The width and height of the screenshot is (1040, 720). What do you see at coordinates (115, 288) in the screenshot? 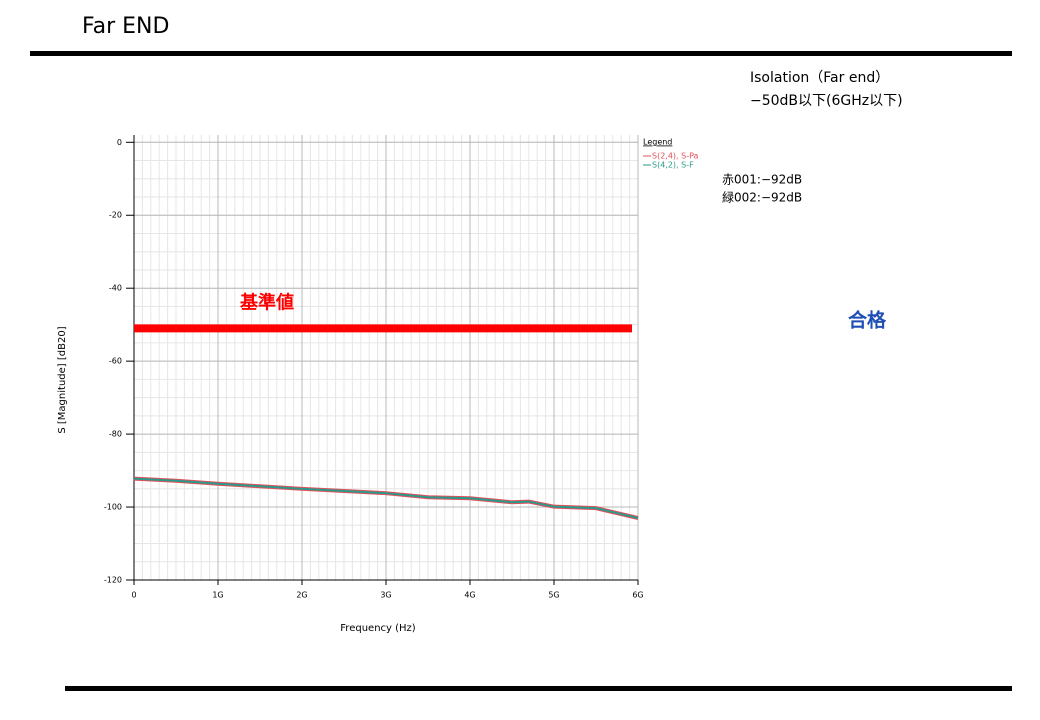
I see `y-tick-label: -40` at bounding box center [115, 288].